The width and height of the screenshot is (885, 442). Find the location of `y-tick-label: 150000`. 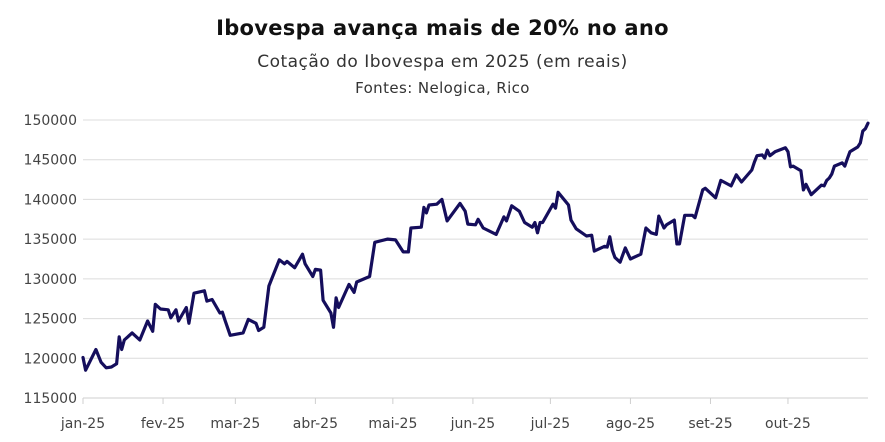

y-tick-label: 150000 is located at coordinates (50, 121).